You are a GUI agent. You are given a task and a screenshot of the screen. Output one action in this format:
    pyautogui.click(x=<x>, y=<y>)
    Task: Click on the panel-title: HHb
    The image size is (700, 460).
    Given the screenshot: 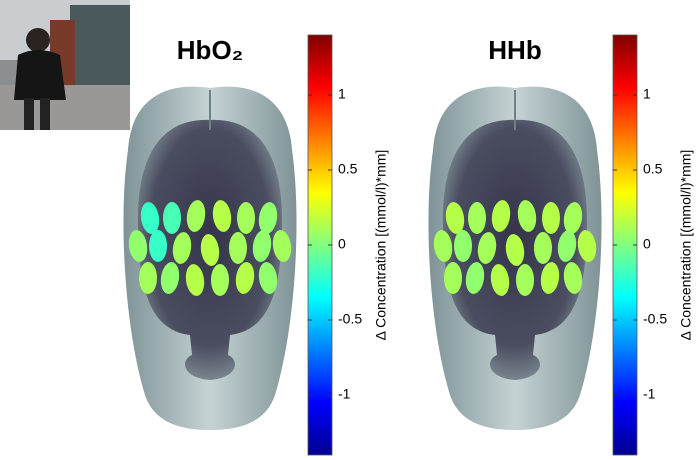 What is the action you would take?
    pyautogui.click(x=514, y=50)
    